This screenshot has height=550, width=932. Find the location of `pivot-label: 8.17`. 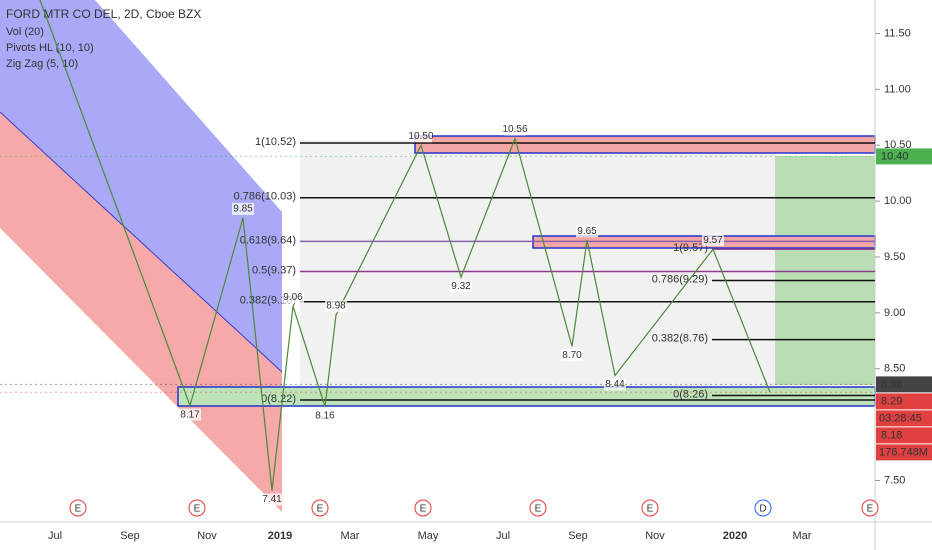

pivot-label: 8.17 is located at coordinates (190, 414).